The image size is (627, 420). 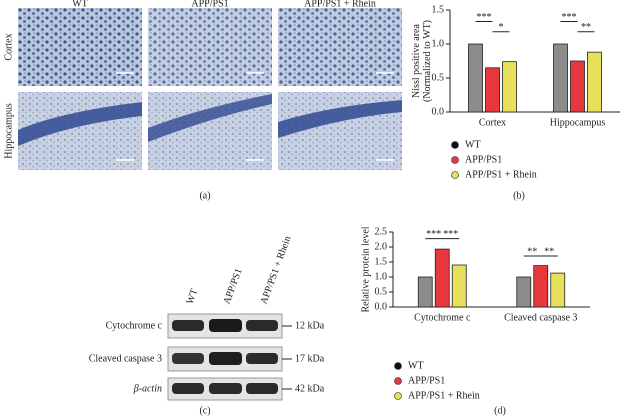 I want to click on marker-label: 12 kDa, so click(x=310, y=325).